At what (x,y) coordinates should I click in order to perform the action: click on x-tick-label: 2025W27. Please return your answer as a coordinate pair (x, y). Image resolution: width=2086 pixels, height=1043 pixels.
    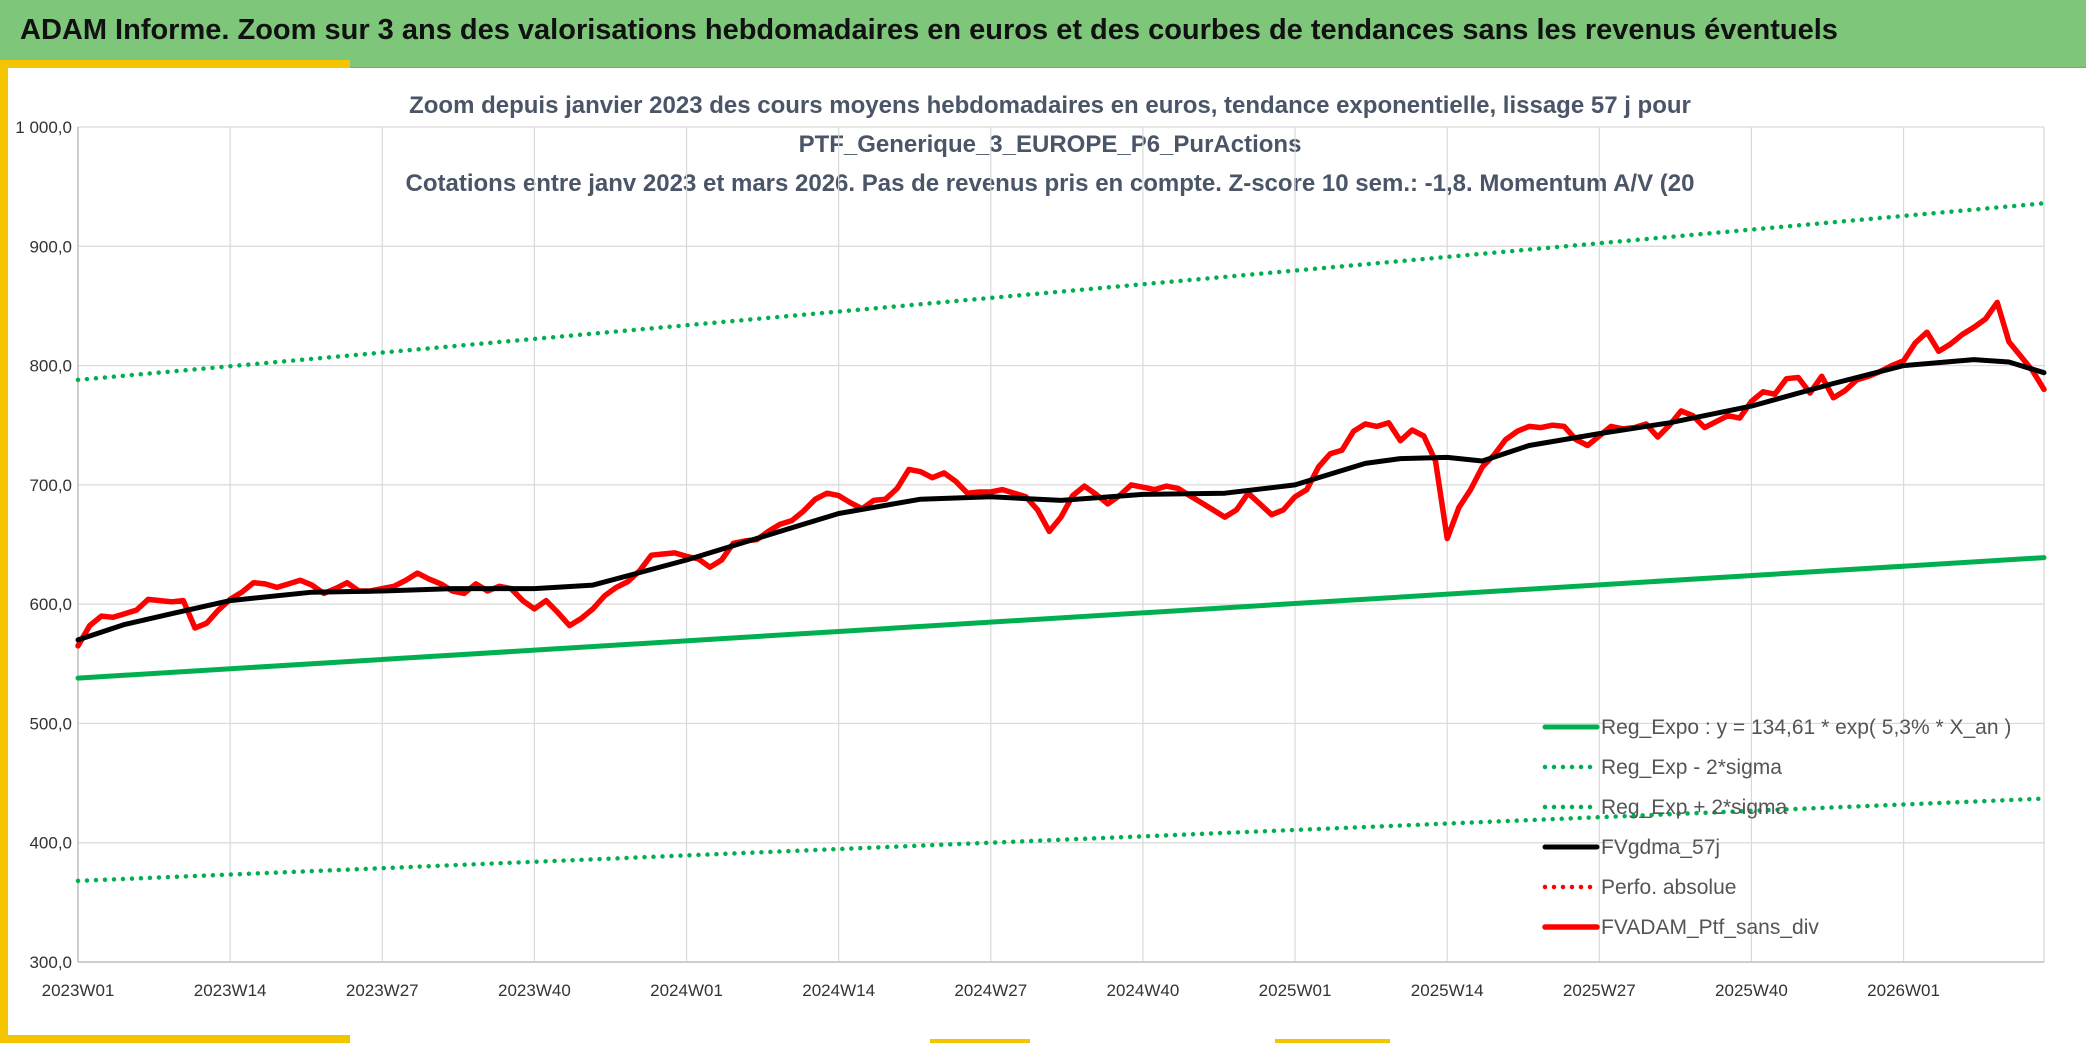
    Looking at the image, I should click on (1599, 990).